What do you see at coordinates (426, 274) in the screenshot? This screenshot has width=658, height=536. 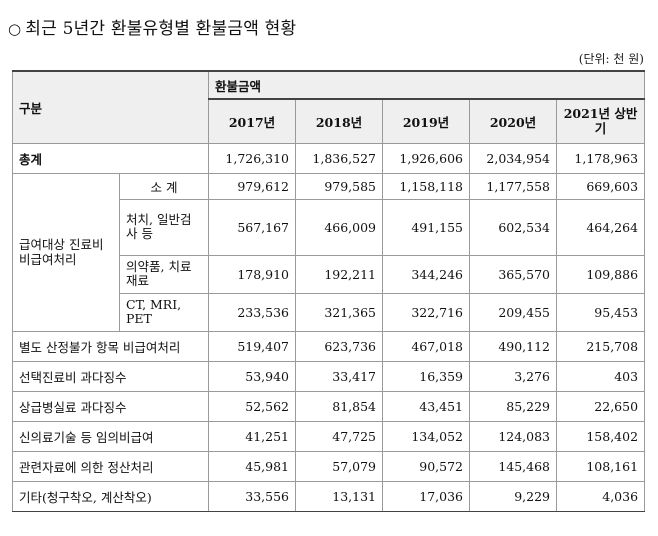 I see `cell-value: 344,246` at bounding box center [426, 274].